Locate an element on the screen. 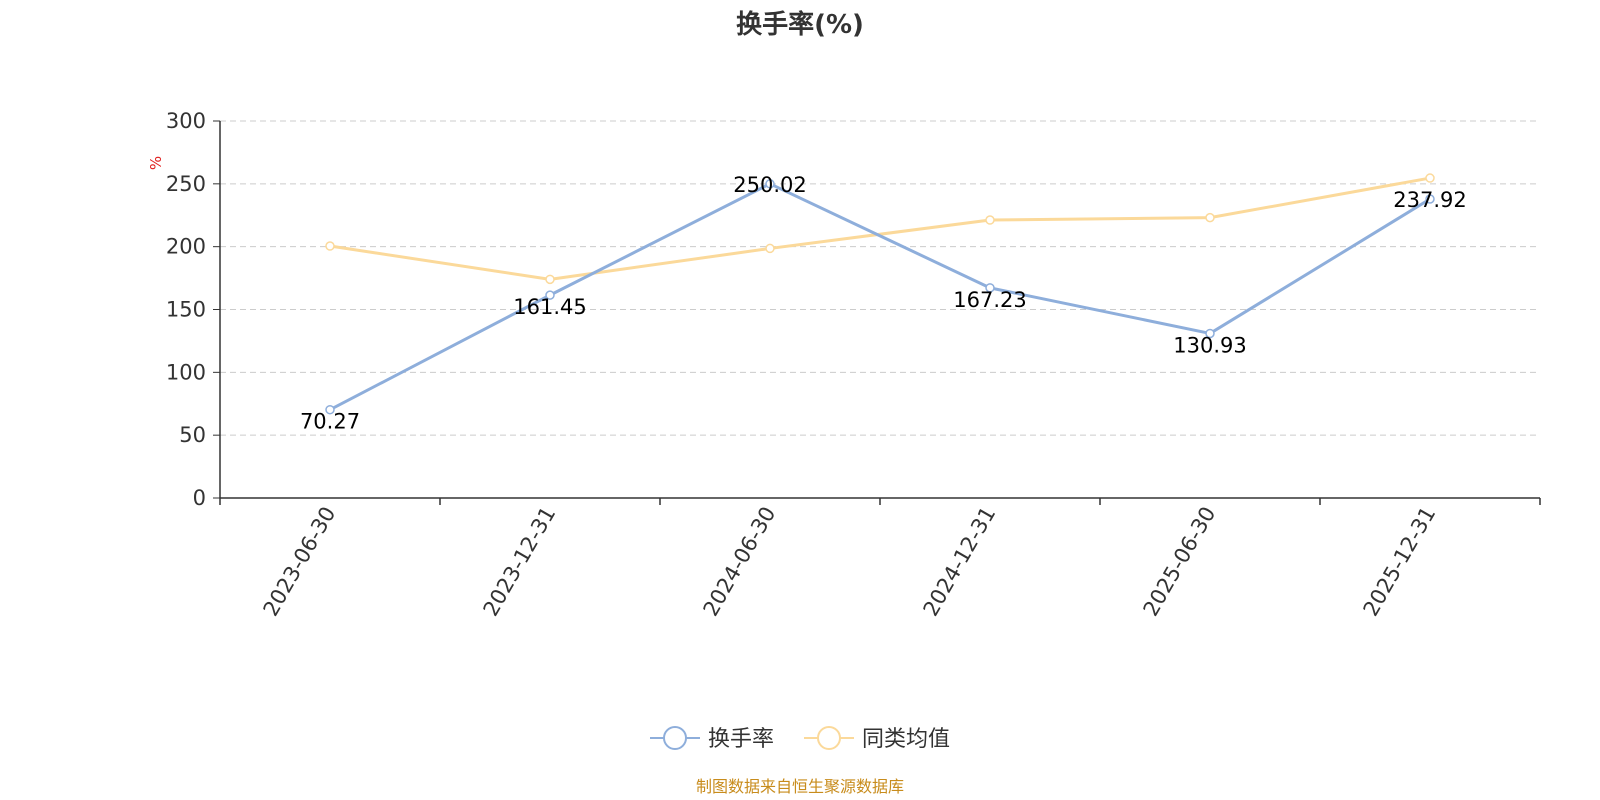 Image resolution: width=1600 pixels, height=800 pixels. data-label: 130.93 is located at coordinates (1209, 345).